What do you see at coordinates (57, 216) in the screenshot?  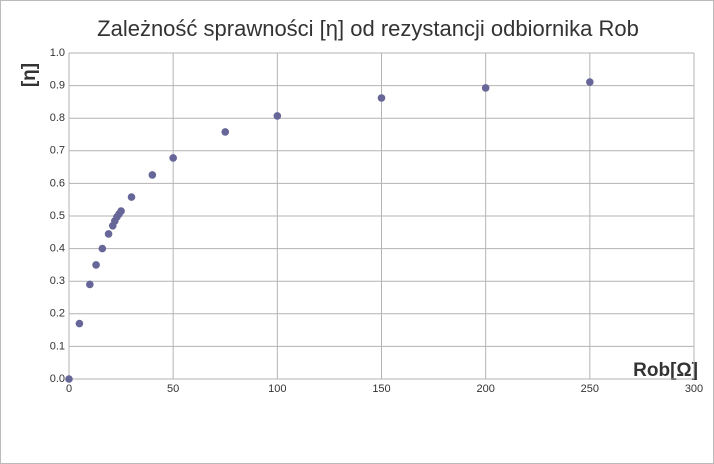 I see `y-tick-label: 0.5` at bounding box center [57, 216].